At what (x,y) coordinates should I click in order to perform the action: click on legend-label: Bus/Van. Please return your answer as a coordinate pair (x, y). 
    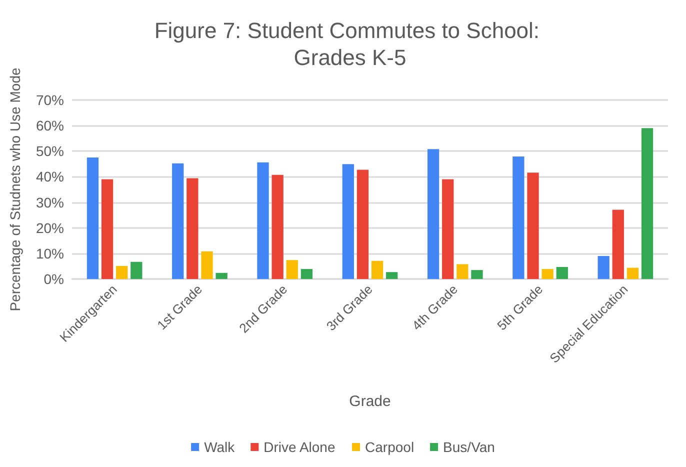
    Looking at the image, I should click on (469, 447).